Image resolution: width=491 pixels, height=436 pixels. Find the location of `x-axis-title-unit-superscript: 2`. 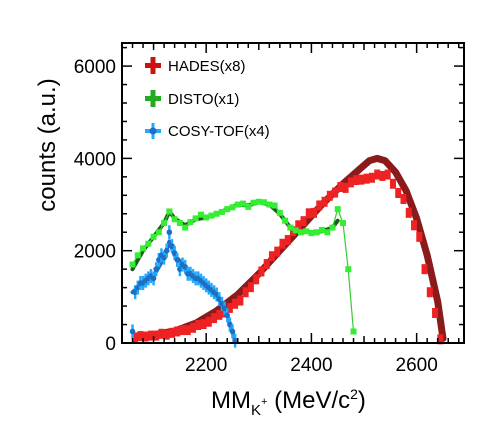

x-axis-title-unit-superscript: 2 is located at coordinates (354, 394).